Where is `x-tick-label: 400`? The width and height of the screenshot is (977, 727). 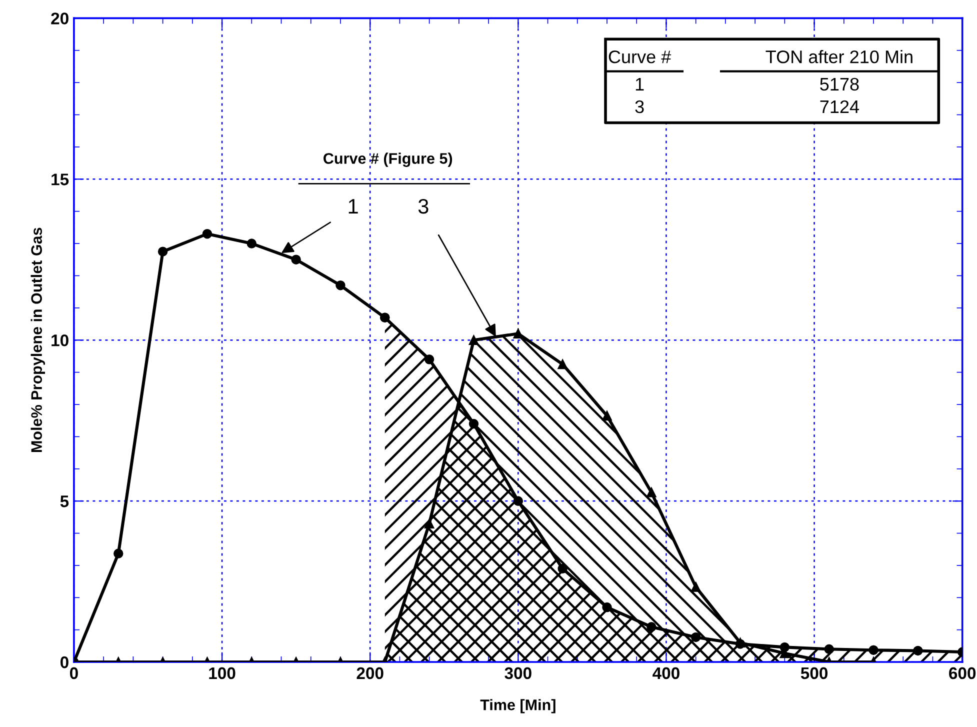 x-tick-label: 400 is located at coordinates (666, 673).